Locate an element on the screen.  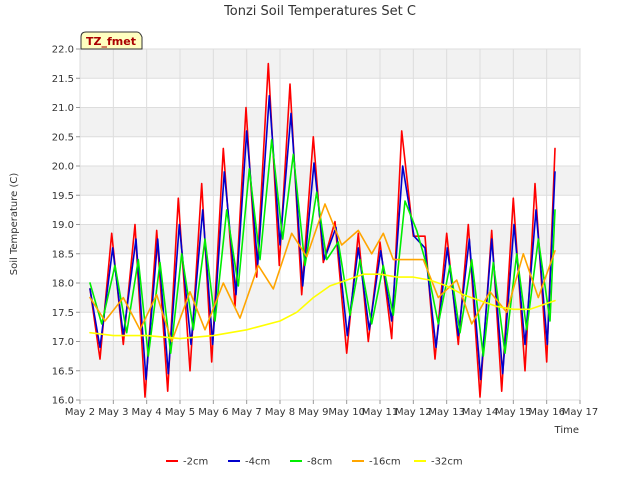
legend-label: -4cm is located at coordinates (257, 462).